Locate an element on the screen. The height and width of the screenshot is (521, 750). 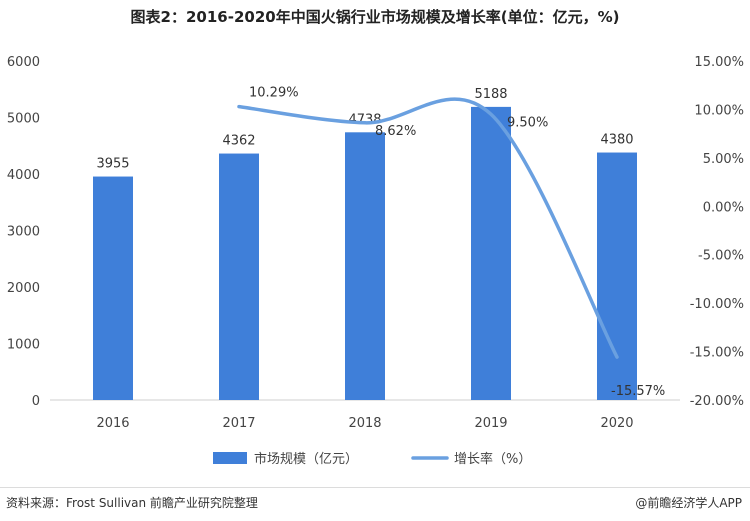
bar-value-label: 5188 is located at coordinates (490, 94).